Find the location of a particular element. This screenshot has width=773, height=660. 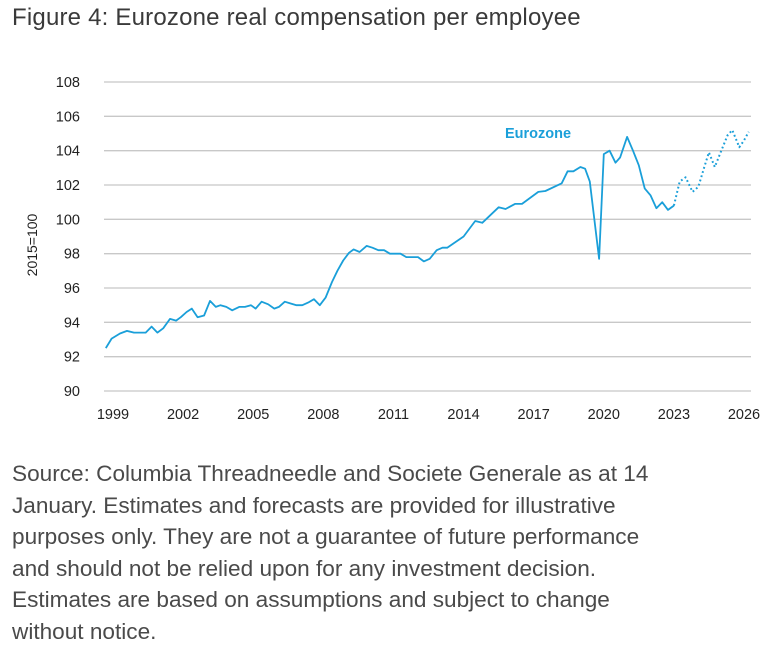

y-tick-label: 102 is located at coordinates (68, 186).